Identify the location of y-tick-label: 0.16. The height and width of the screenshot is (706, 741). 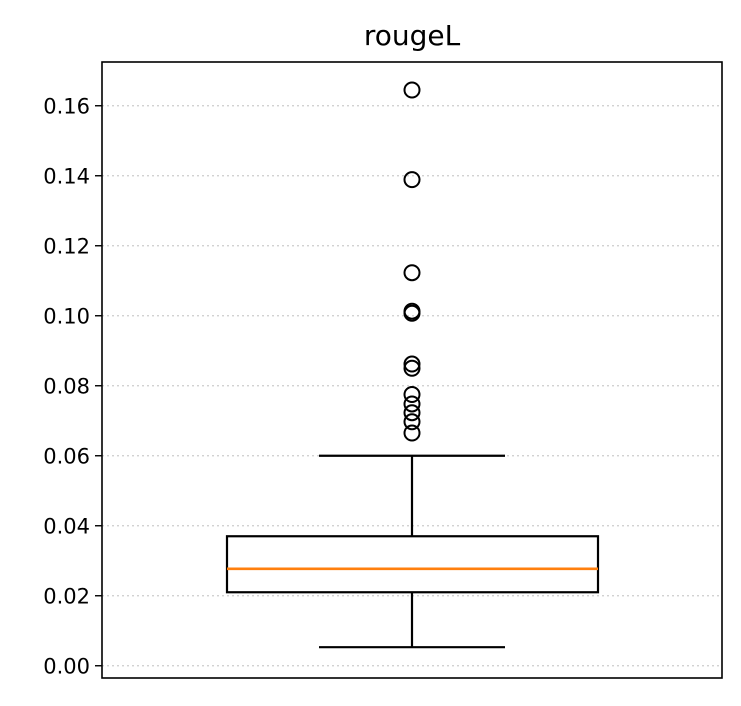
(66, 106).